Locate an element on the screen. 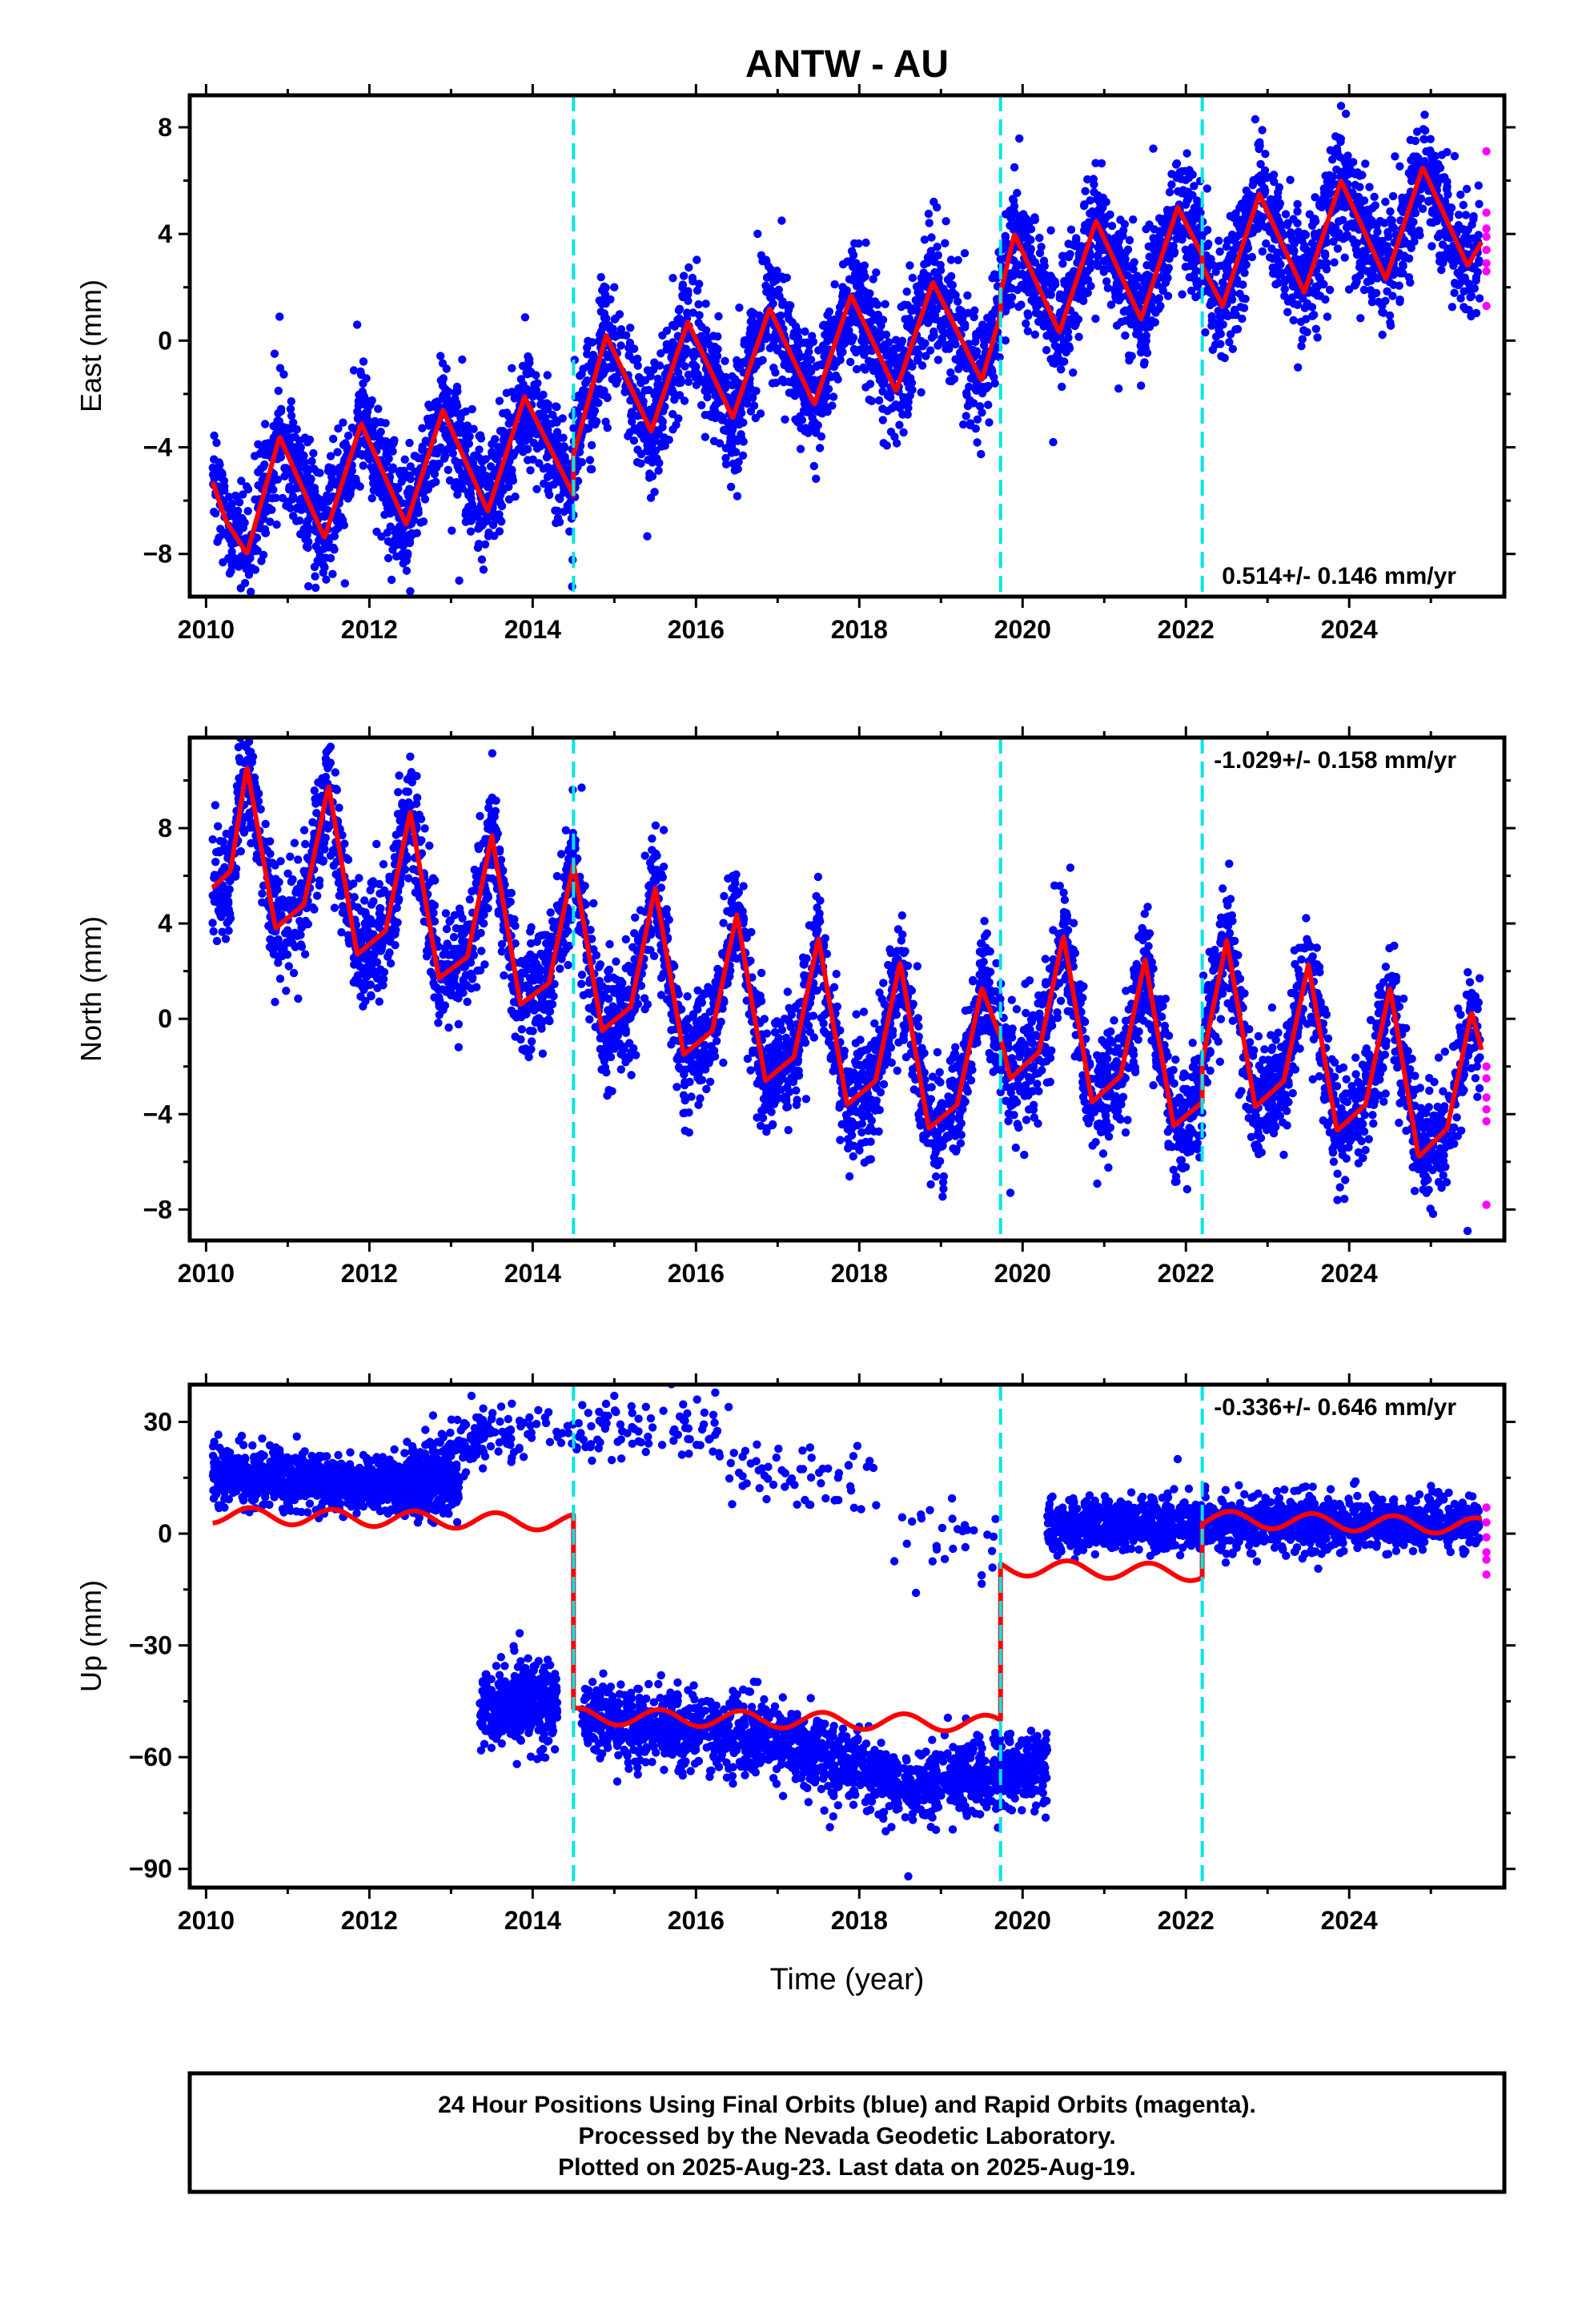  rapid-orbit-point is located at coordinates (1487, 236).